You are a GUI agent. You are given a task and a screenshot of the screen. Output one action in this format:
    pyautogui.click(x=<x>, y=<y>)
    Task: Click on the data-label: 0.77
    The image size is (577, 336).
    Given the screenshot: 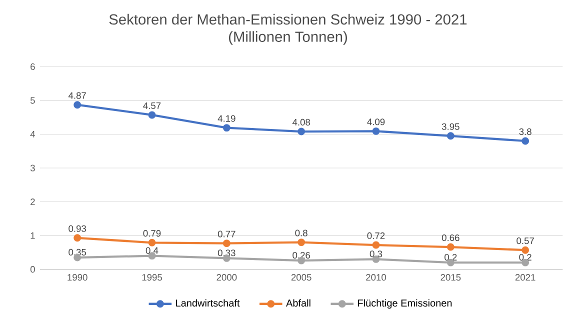 What is the action you would take?
    pyautogui.click(x=227, y=234)
    